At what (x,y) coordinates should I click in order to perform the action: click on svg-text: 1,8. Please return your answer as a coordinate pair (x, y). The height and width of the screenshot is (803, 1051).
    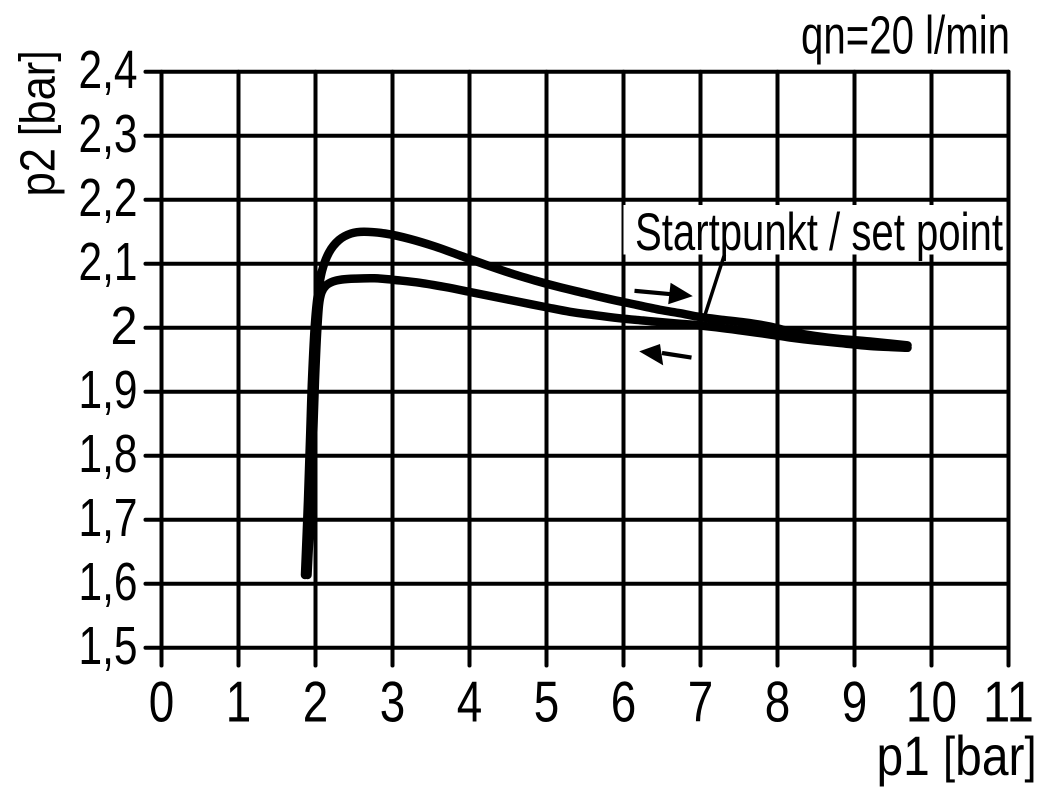
    Looking at the image, I should click on (108, 454).